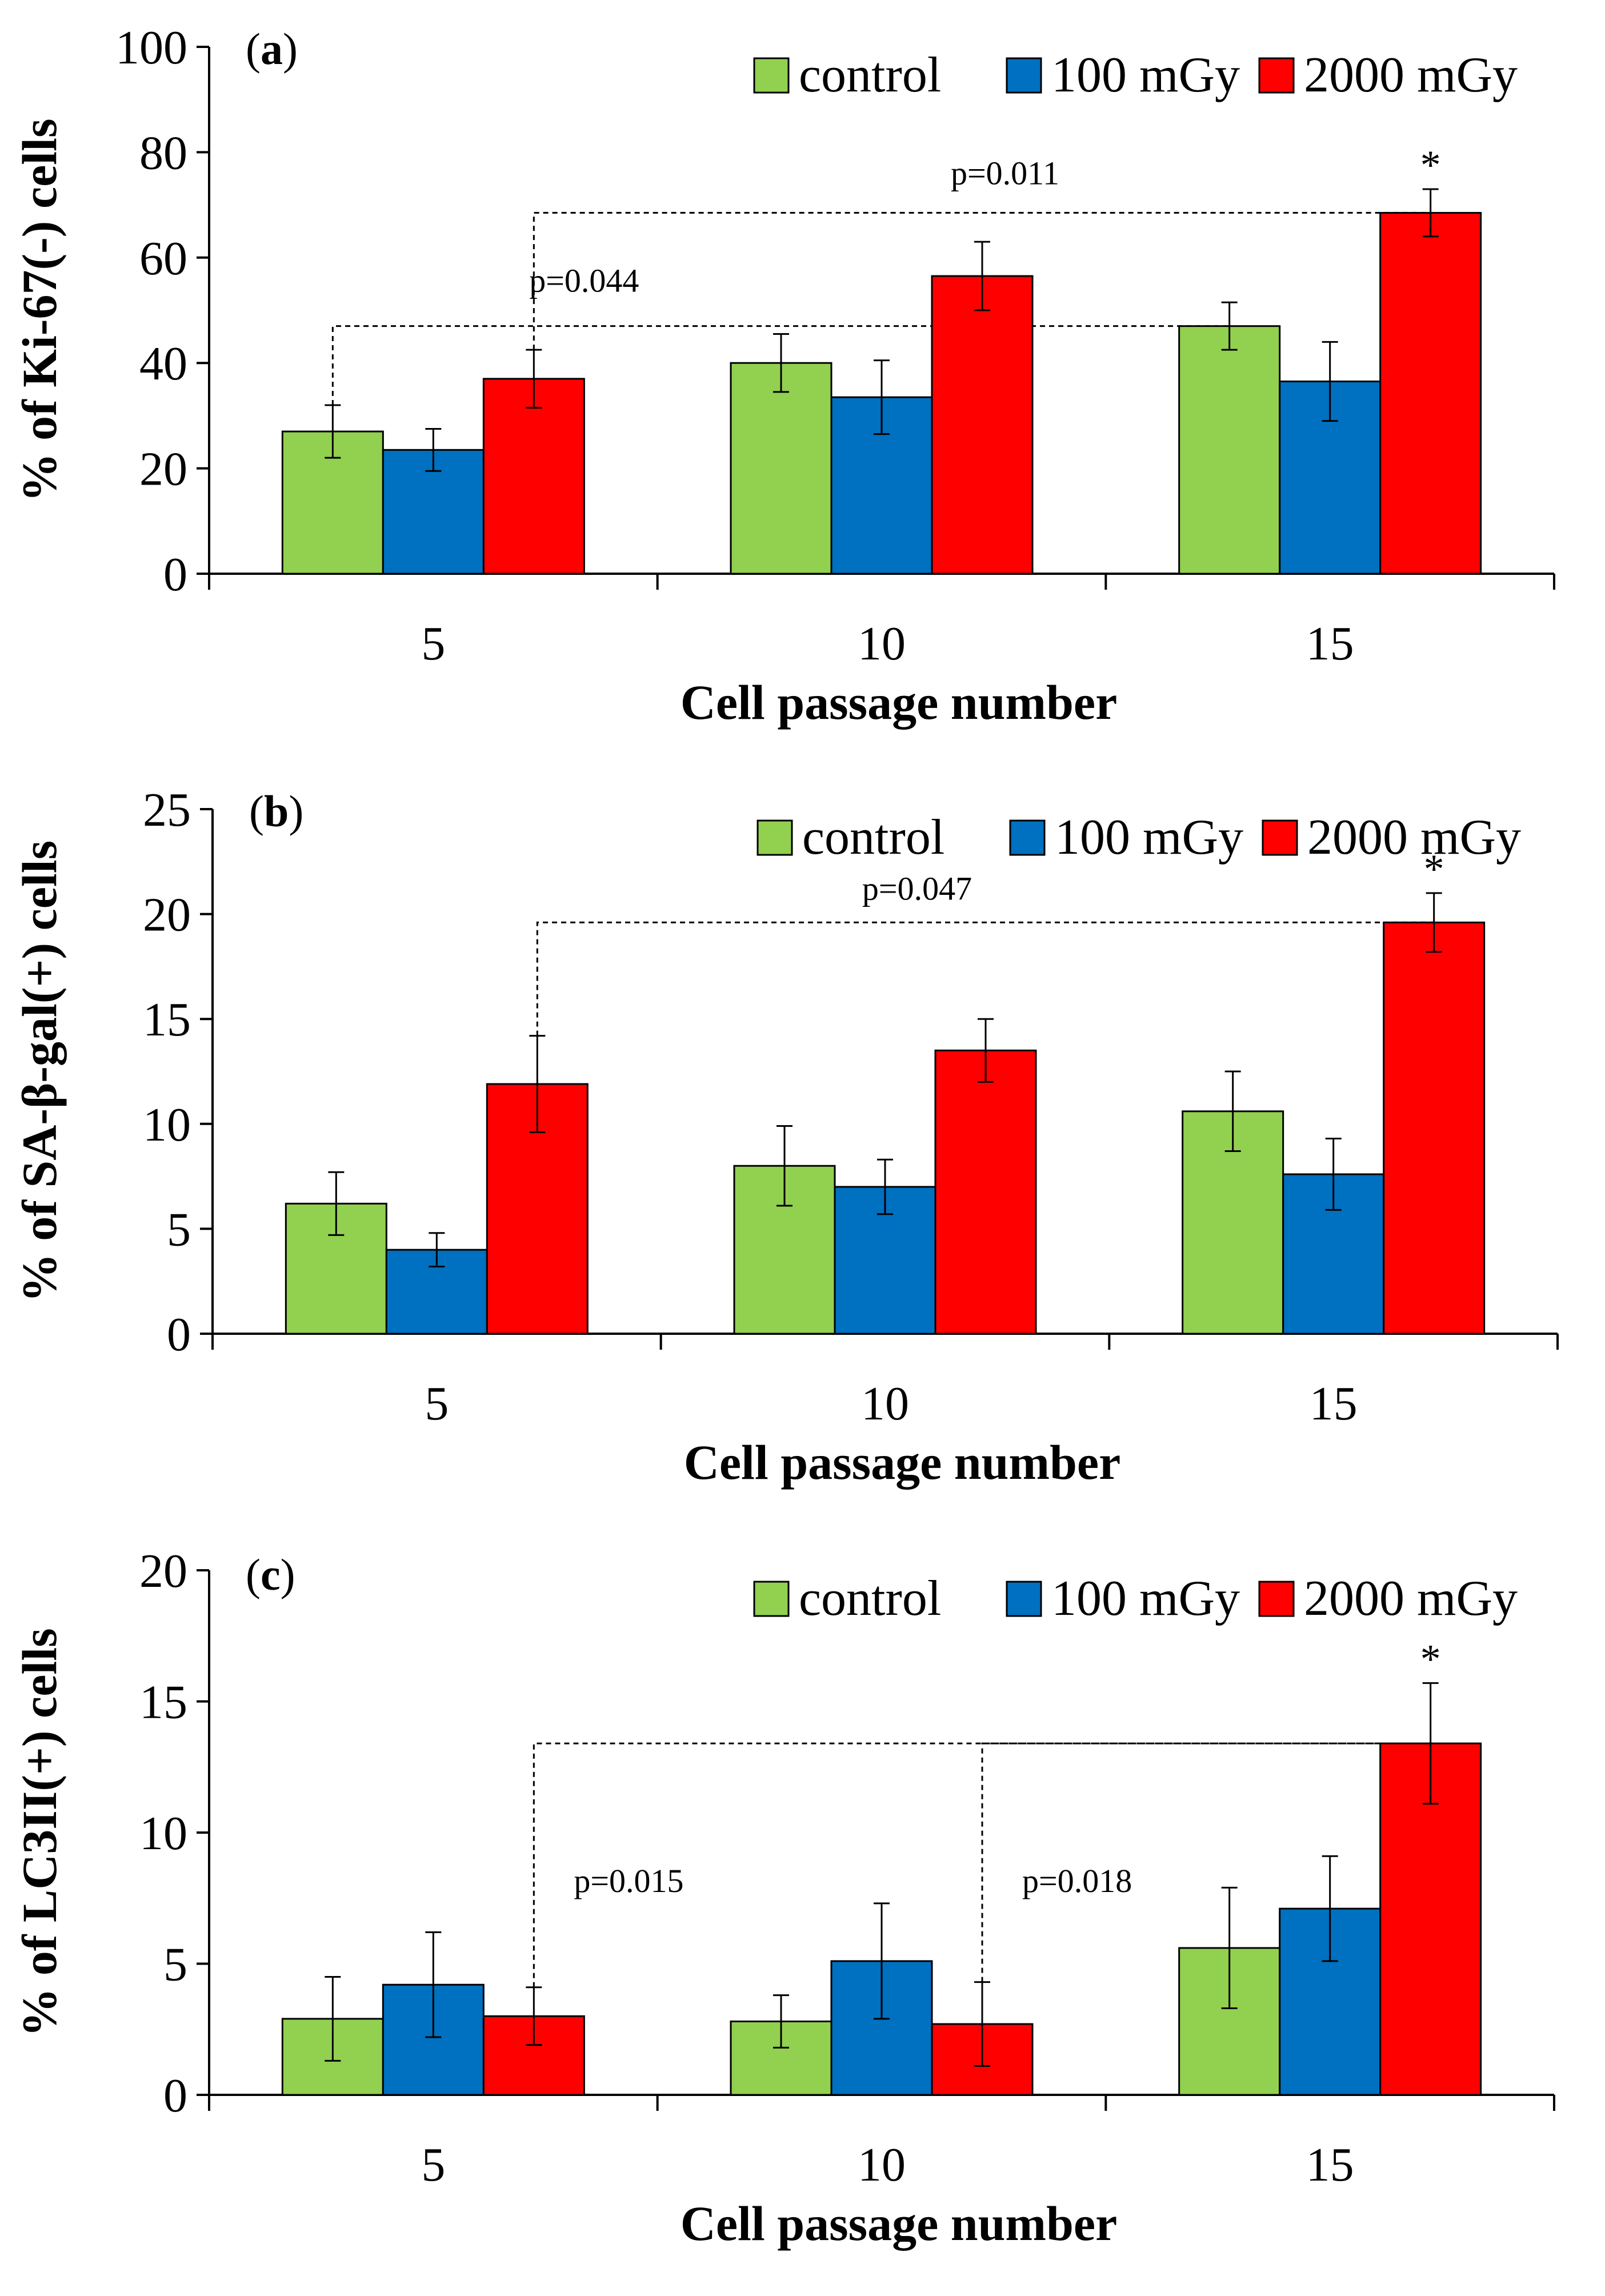 This screenshot has height=2296, width=1605. What do you see at coordinates (163, 363) in the screenshot?
I see `y-tick-label: 40` at bounding box center [163, 363].